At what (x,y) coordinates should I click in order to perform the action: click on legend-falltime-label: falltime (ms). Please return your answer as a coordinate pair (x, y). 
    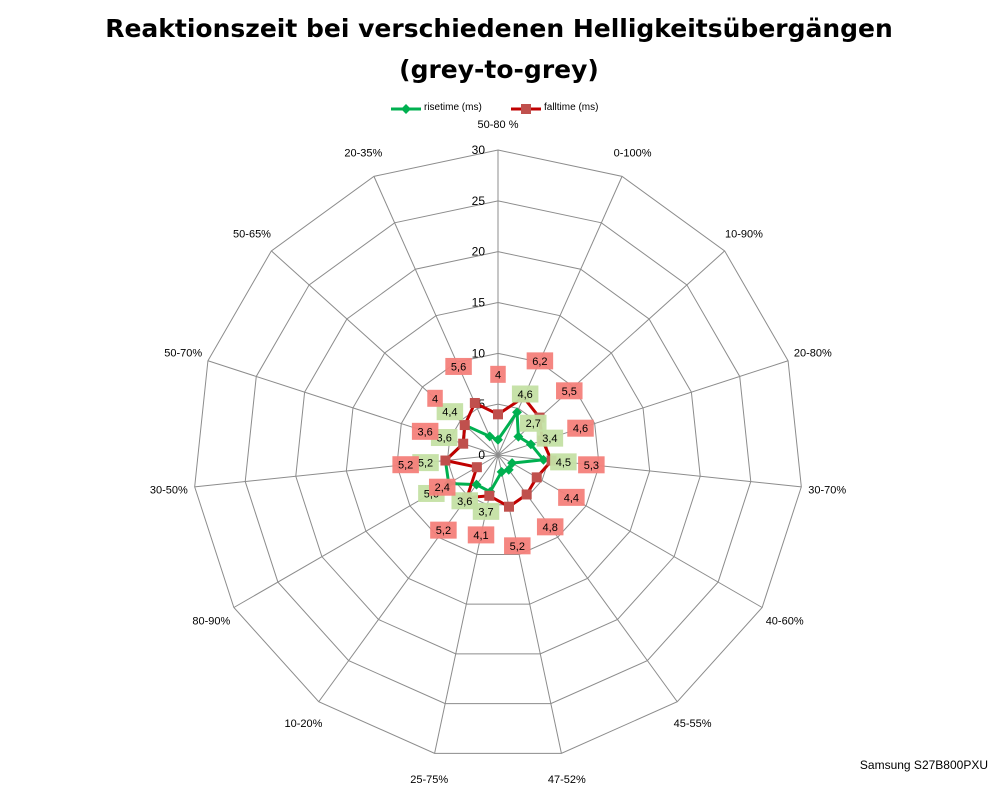
    Looking at the image, I should click on (571, 107).